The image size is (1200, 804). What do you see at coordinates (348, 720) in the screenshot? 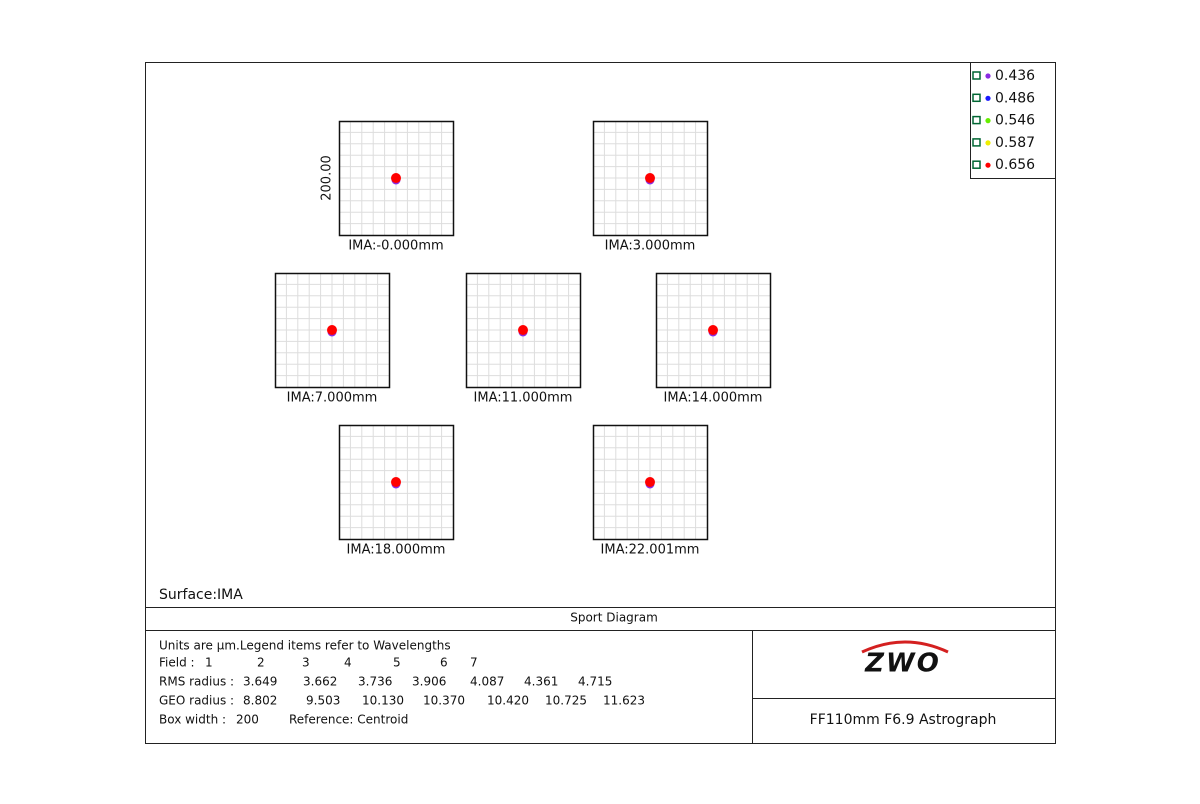
I see `reference: Reference: Centroid` at bounding box center [348, 720].